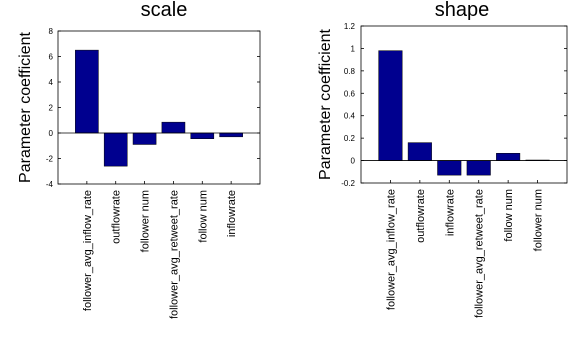 The height and width of the screenshot is (337, 587). Describe the element at coordinates (348, 183) in the screenshot. I see `y-tick-label: -0.2` at that location.